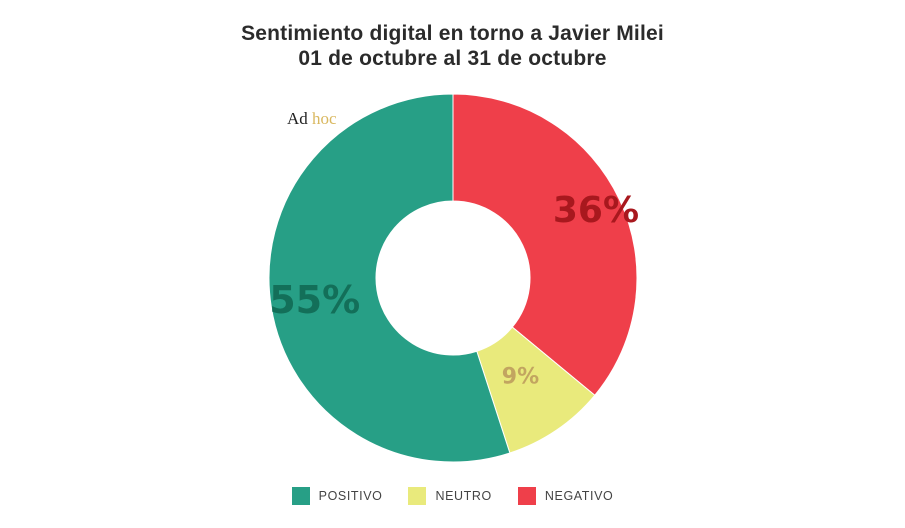 This screenshot has height=528, width=905. I want to click on logo-word-ad: Ad, so click(297, 118).